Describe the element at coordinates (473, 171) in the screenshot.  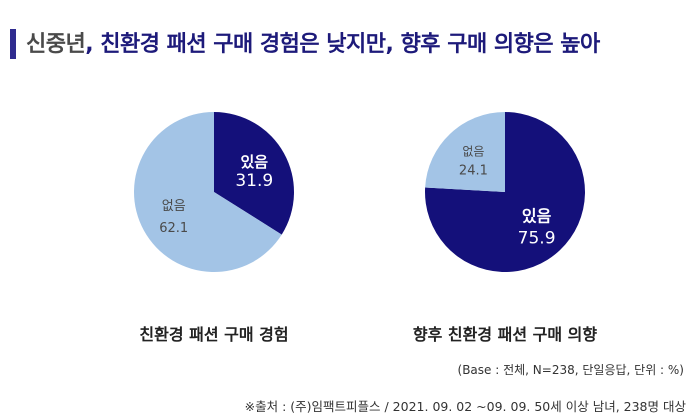
I see `pie-slice-value-1: 24.1` at that location.